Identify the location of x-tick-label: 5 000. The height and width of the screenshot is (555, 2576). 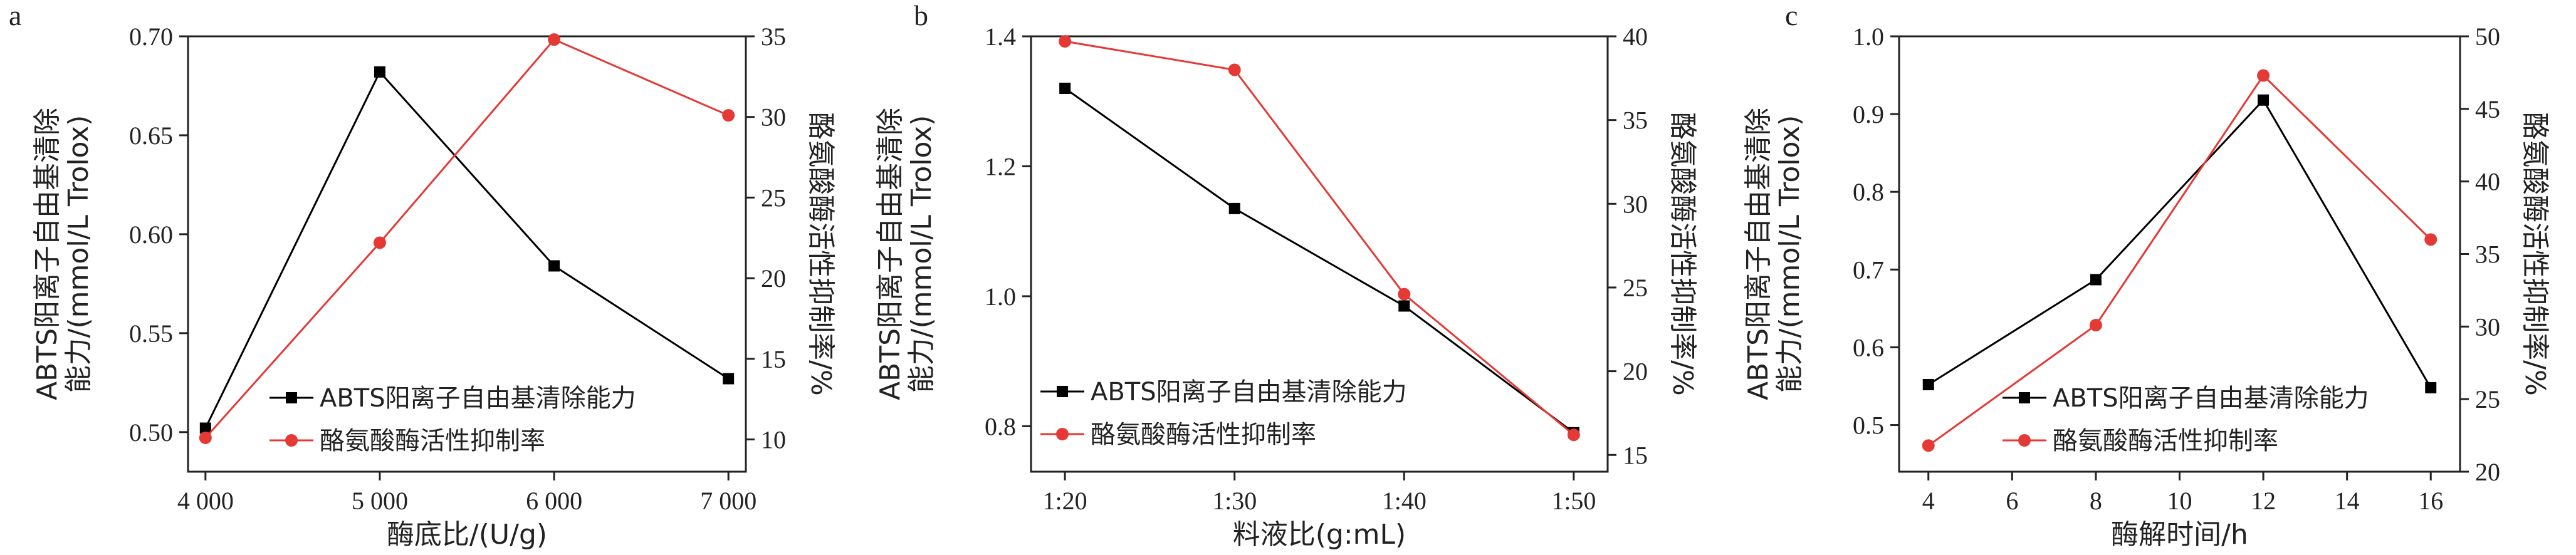
(380, 501).